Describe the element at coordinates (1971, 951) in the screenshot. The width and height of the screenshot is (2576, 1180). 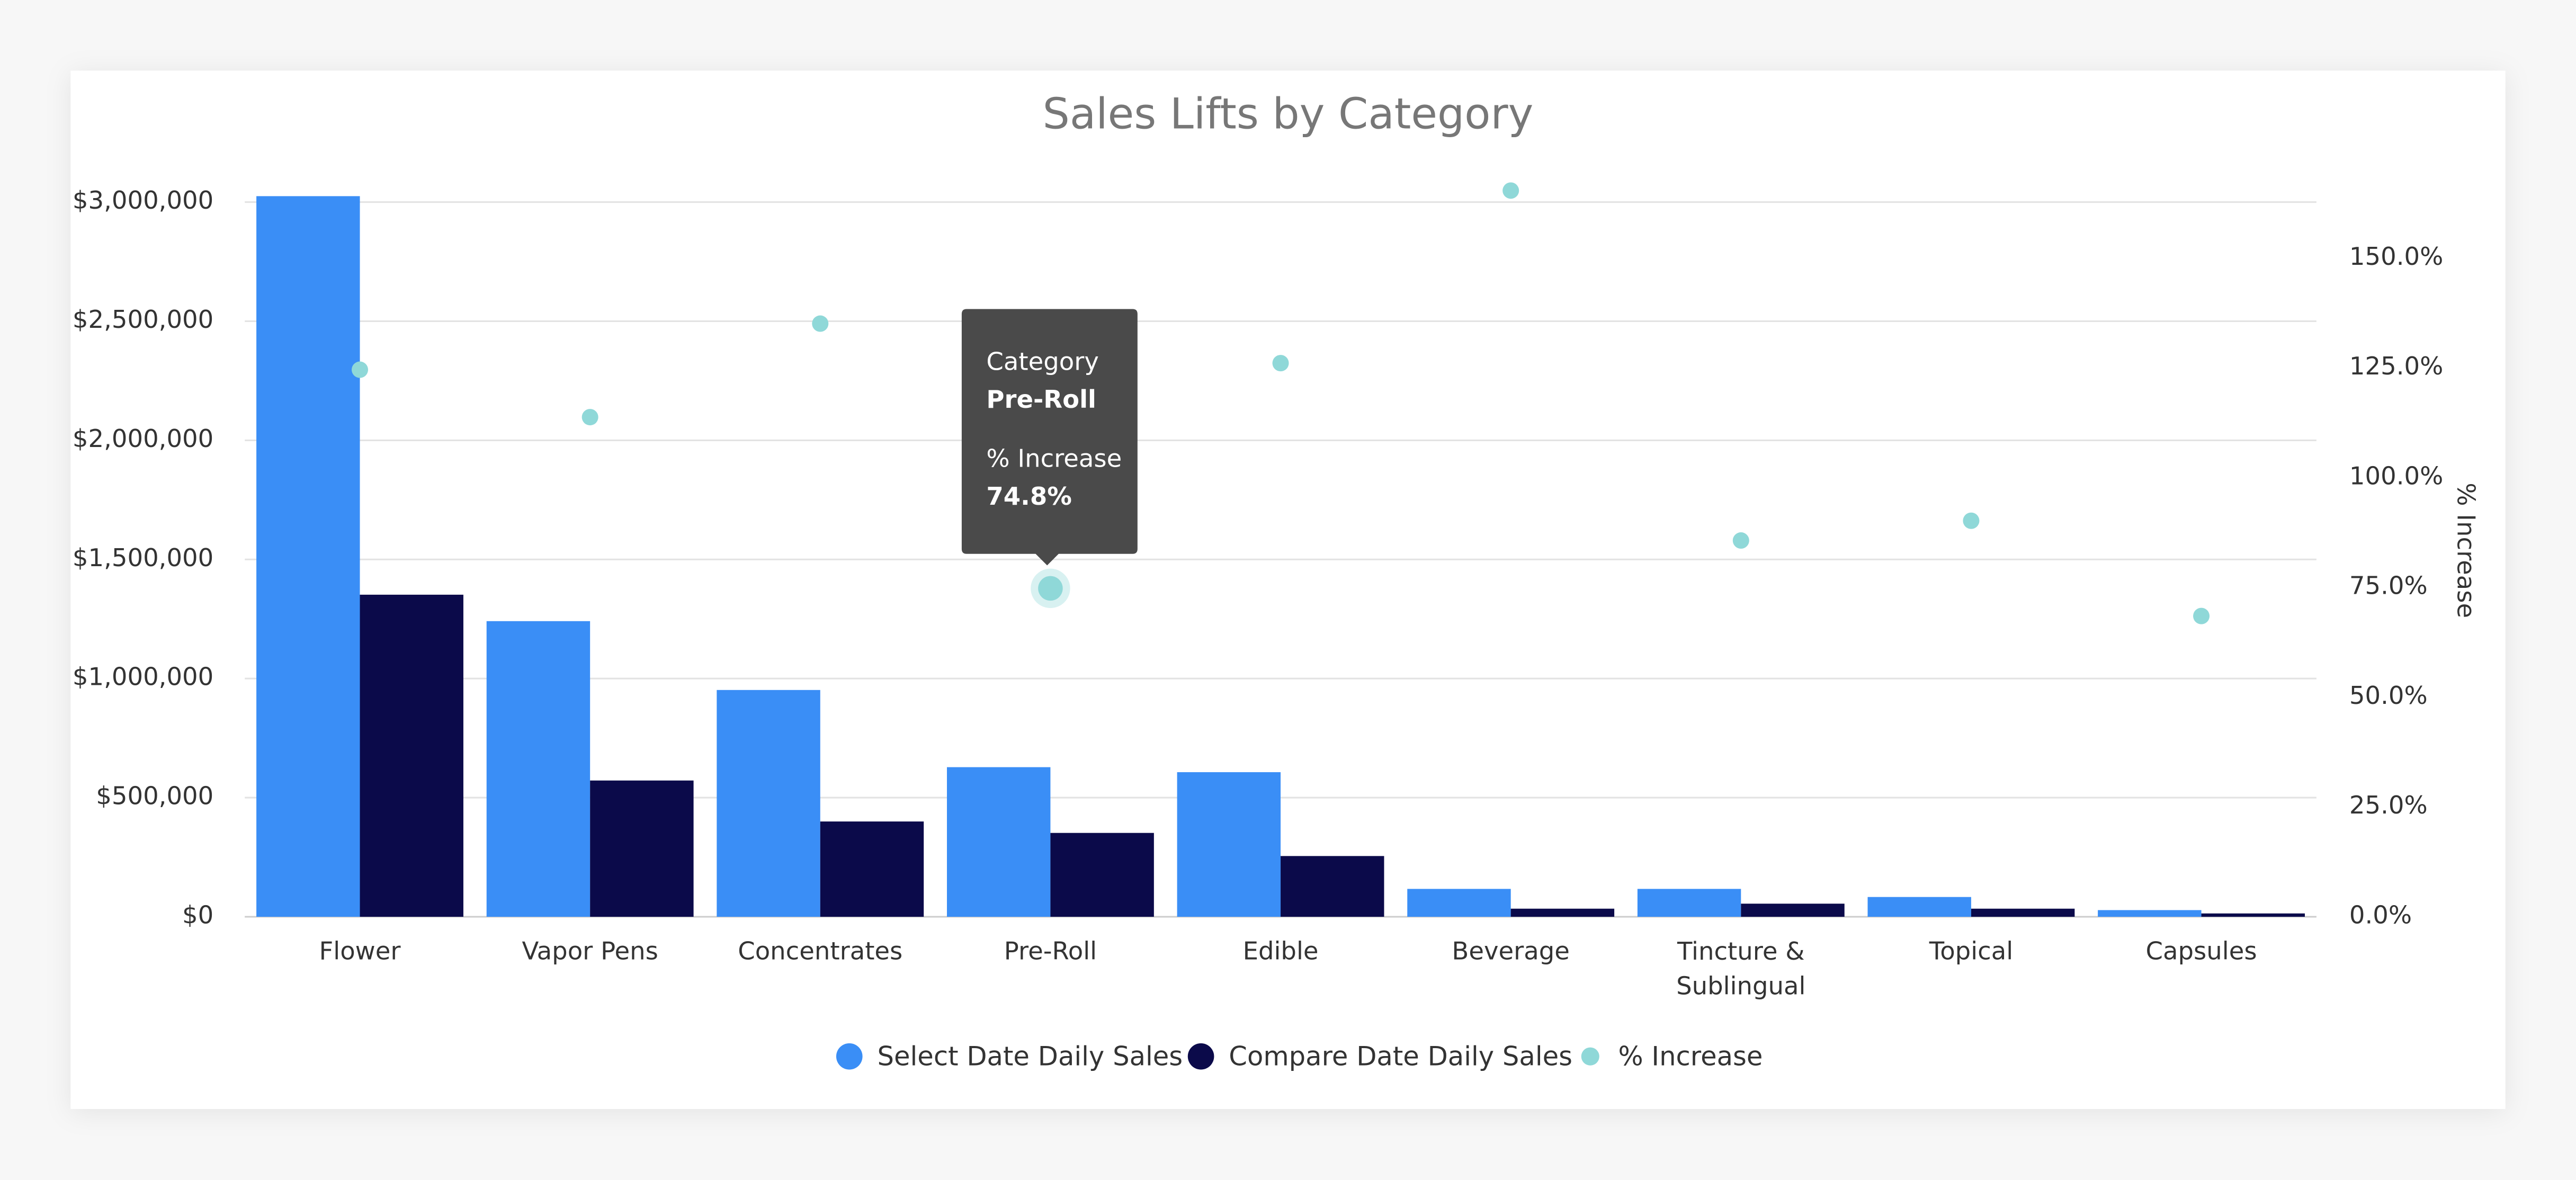
I see `x-tick-label: Topical` at that location.